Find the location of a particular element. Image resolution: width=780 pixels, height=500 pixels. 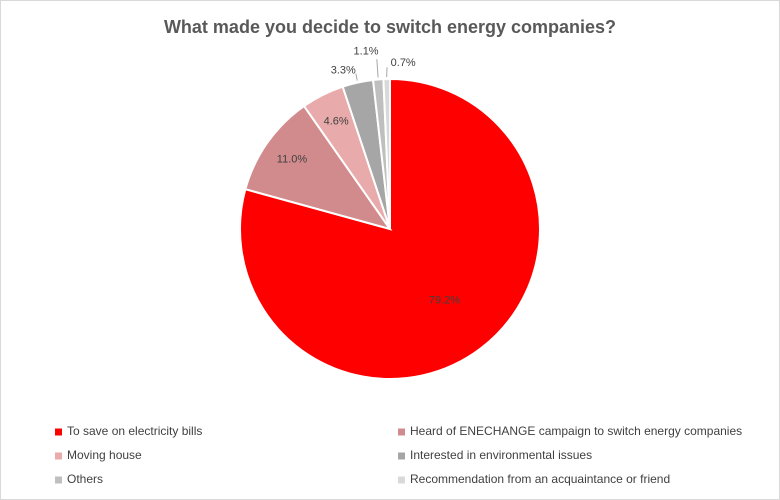

legend-label: Moving house is located at coordinates (104, 455).